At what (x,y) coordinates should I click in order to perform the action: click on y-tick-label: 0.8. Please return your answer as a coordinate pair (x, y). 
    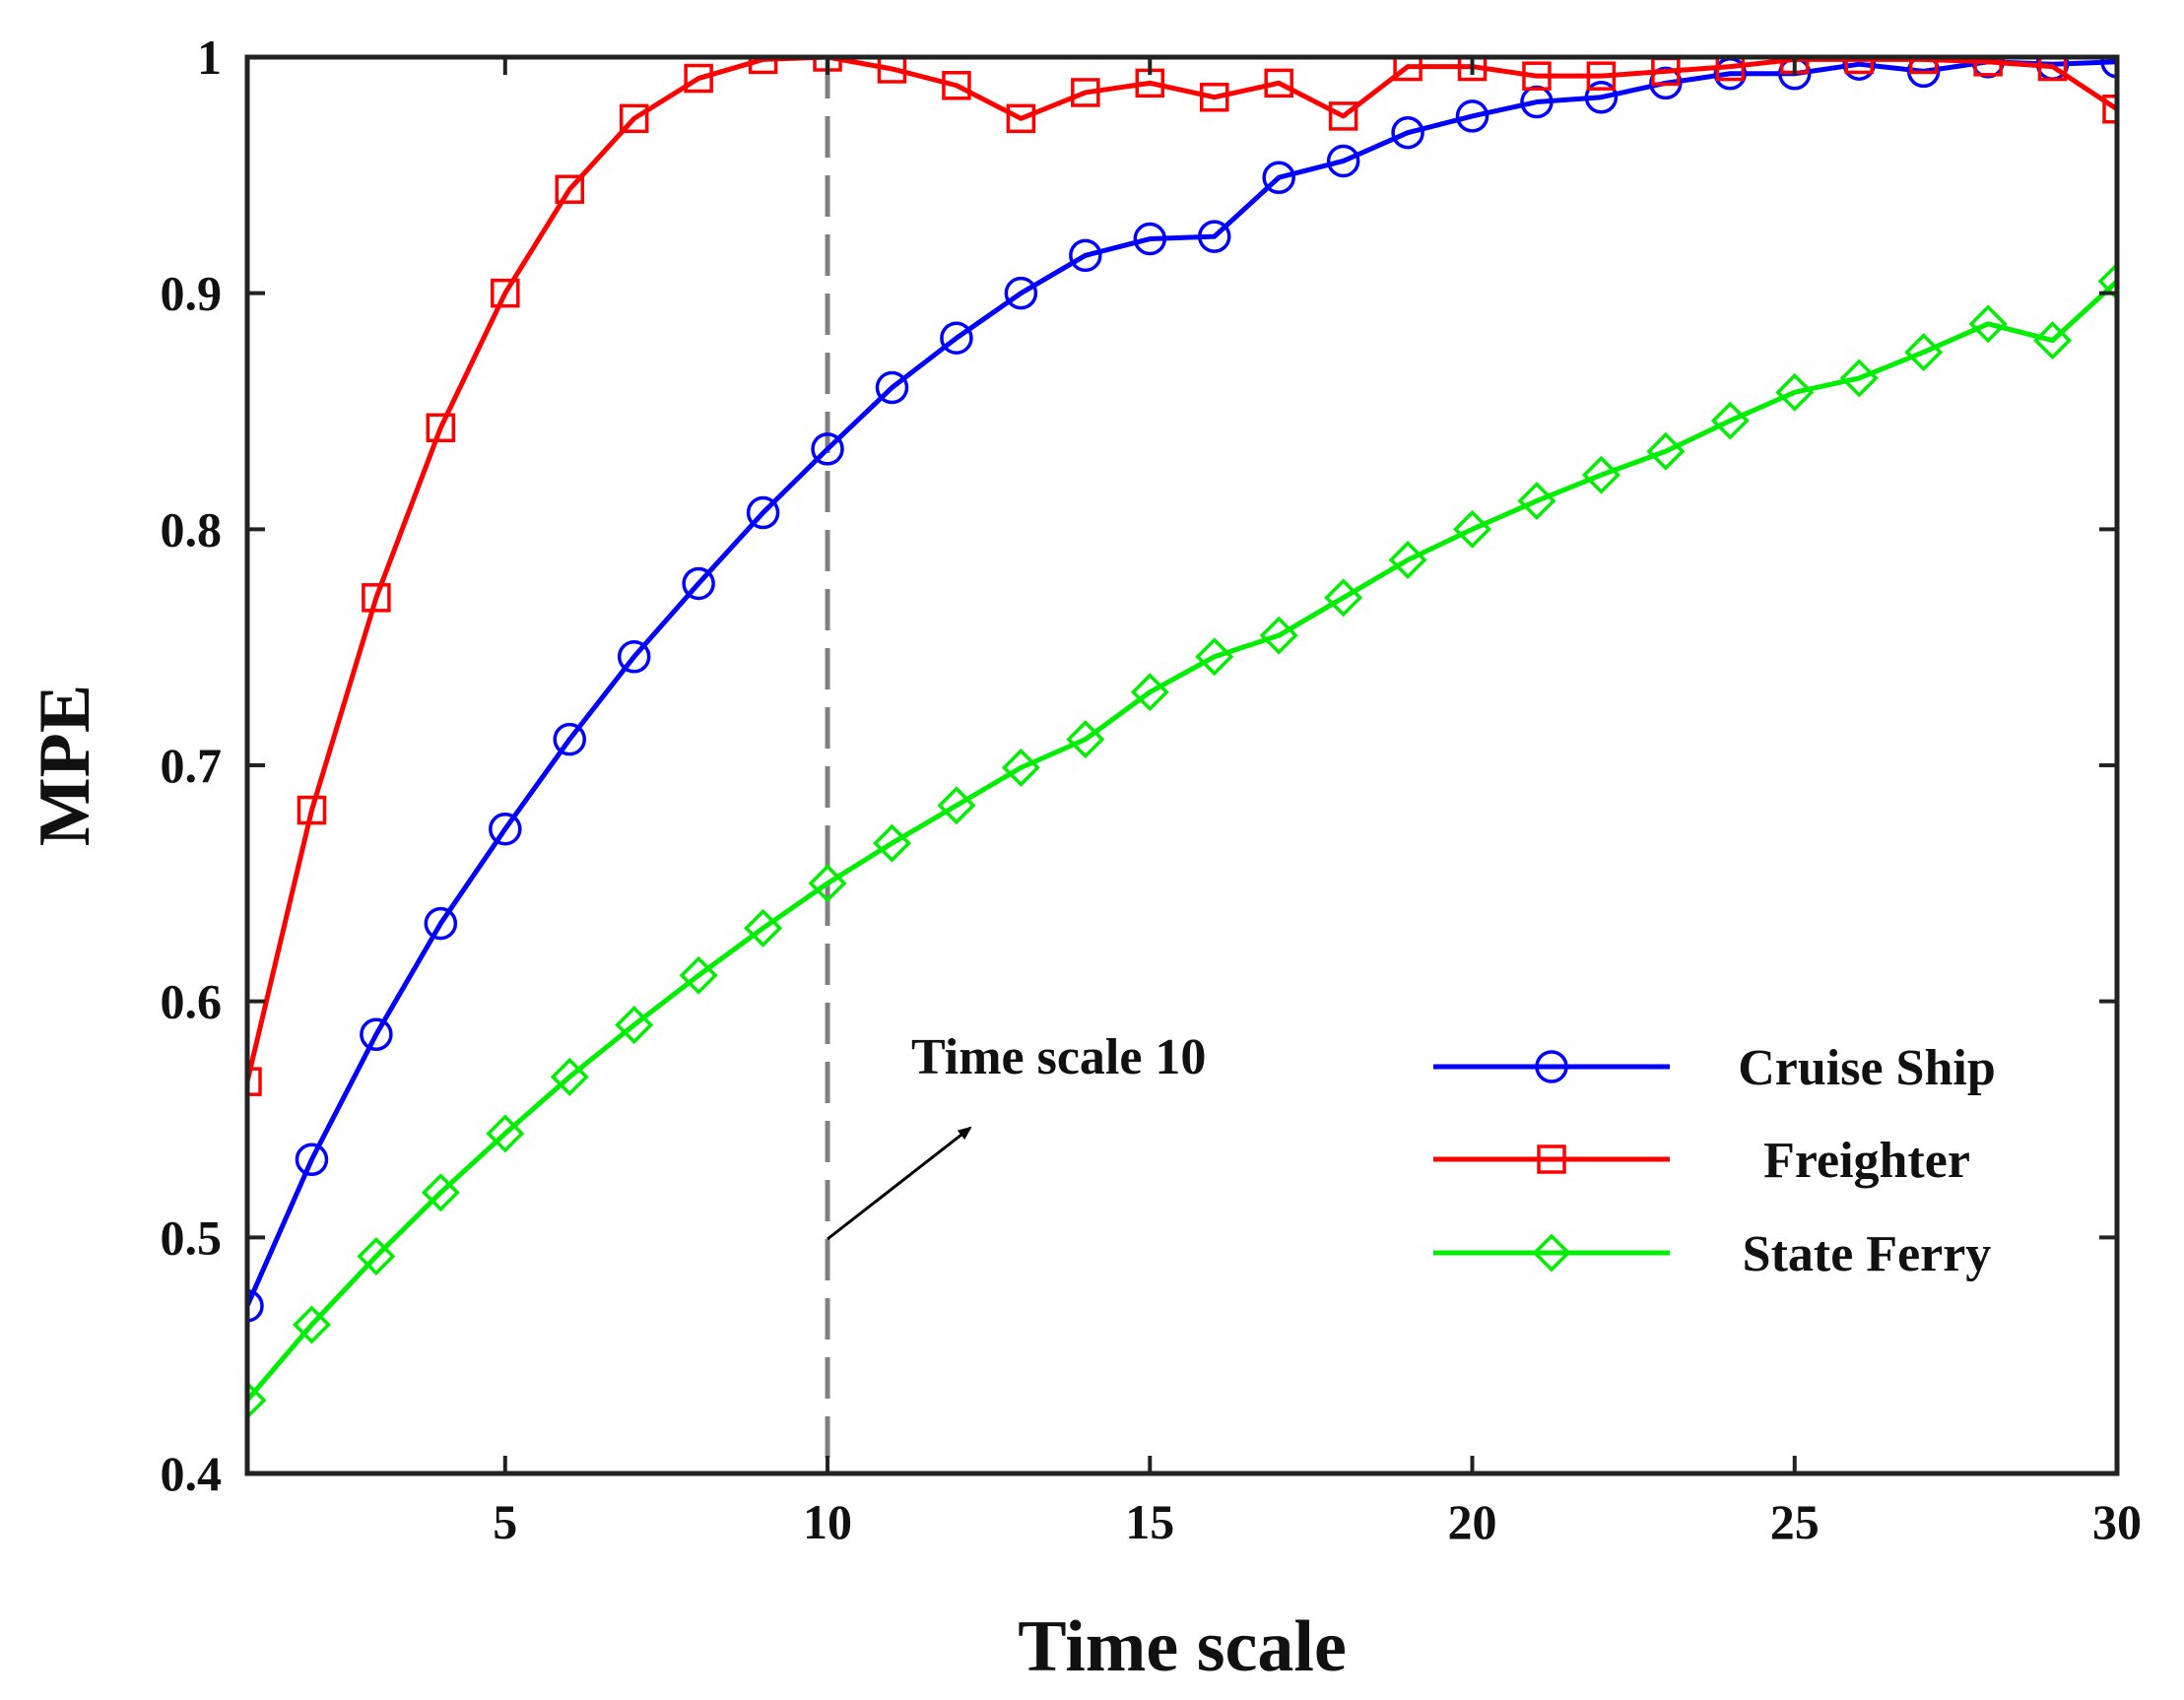
    Looking at the image, I should click on (192, 529).